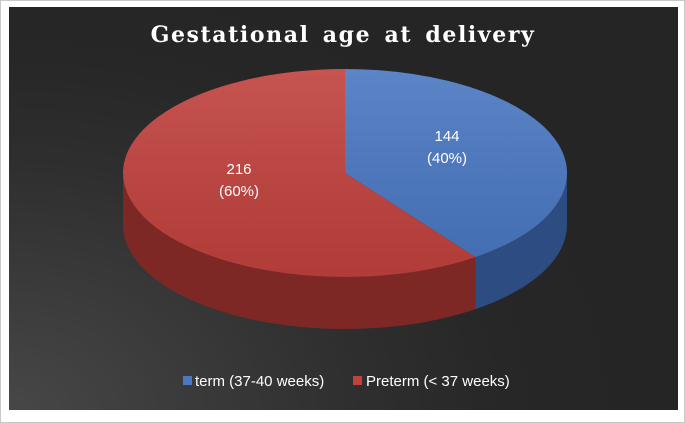  I want to click on slice-label-term-percent: (40%), so click(447, 158).